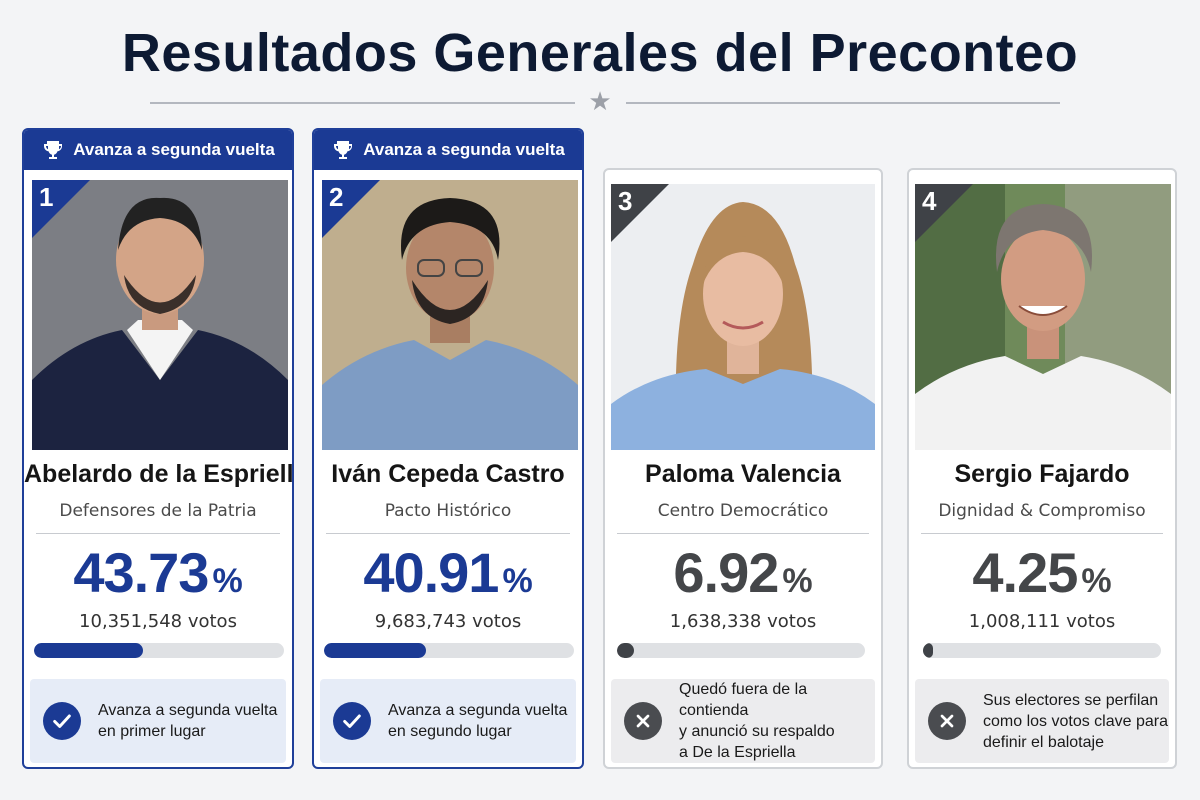 This screenshot has height=800, width=1200. Describe the element at coordinates (600, 102) in the screenshot. I see `star-icon: ★` at that location.